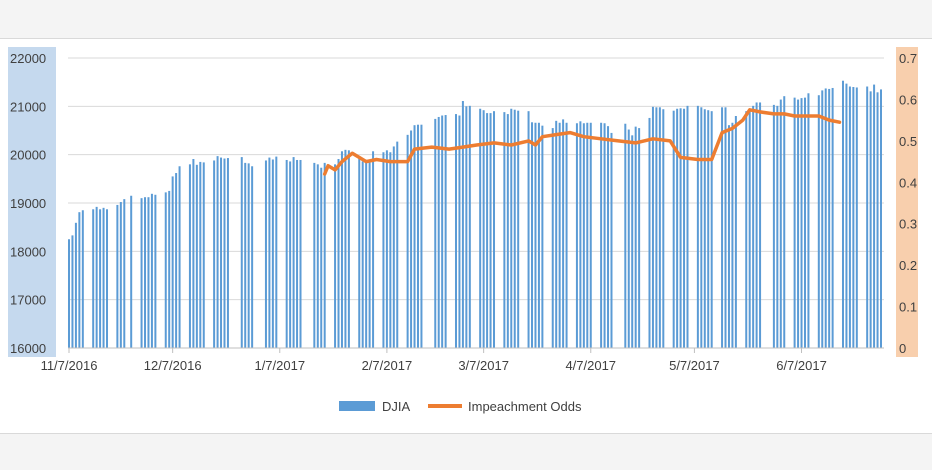 The width and height of the screenshot is (932, 470). What do you see at coordinates (902, 348) in the screenshot?
I see `right-tick-label: 0` at bounding box center [902, 348].